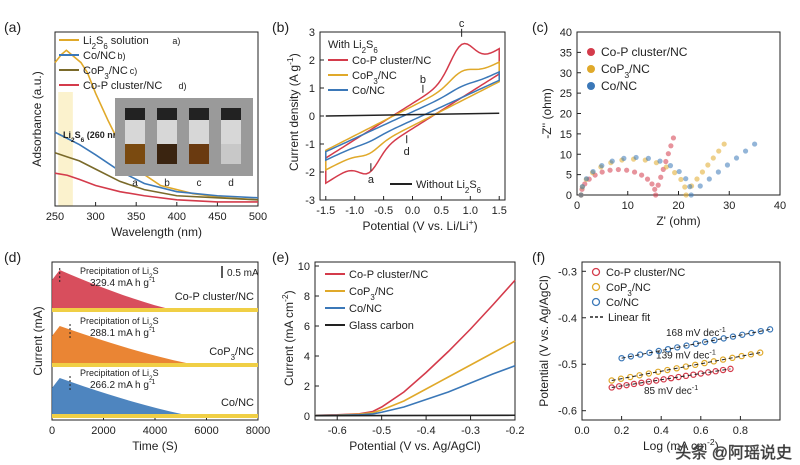 The image size is (800, 465). What do you see at coordinates (151, 276) in the screenshot?
I see `text-segment: 2` at bounding box center [151, 276].